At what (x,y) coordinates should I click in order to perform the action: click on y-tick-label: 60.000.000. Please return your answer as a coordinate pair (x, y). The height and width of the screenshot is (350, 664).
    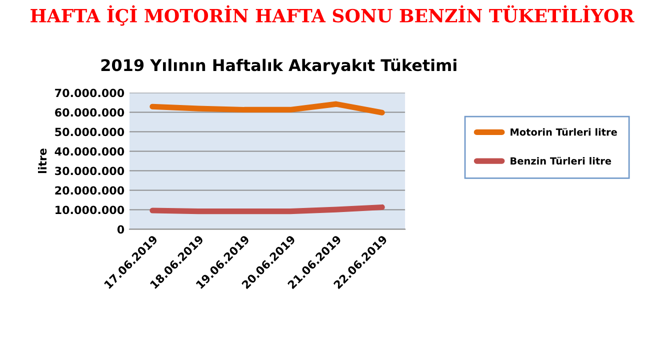
    Looking at the image, I should click on (89, 112).